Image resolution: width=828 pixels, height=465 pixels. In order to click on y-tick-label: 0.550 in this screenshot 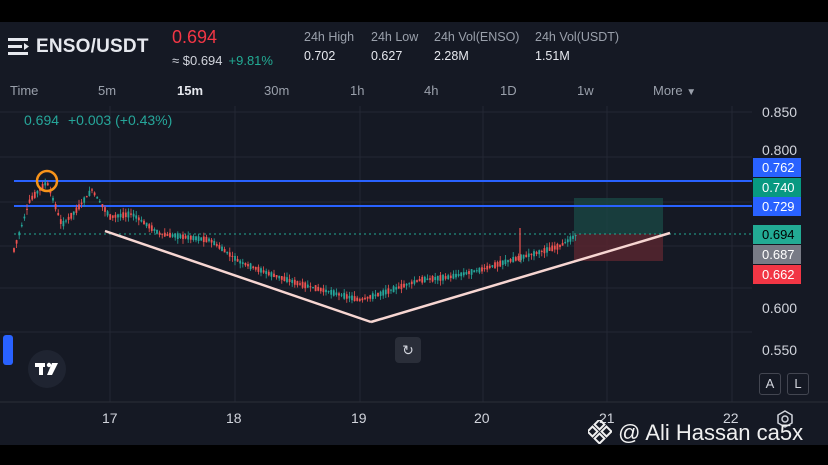, I will do `click(779, 350)`.